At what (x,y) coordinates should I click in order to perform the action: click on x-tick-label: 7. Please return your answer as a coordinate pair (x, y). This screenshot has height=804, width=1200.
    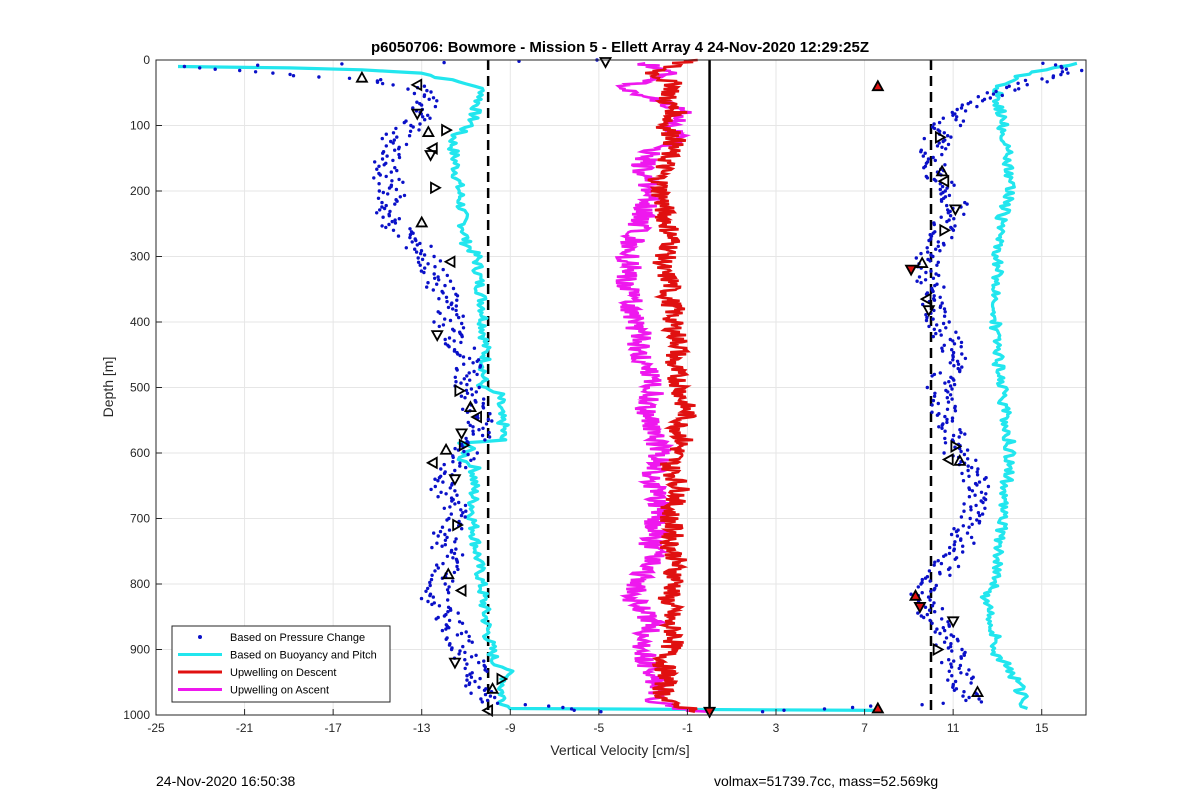
    Looking at the image, I should click on (864, 728).